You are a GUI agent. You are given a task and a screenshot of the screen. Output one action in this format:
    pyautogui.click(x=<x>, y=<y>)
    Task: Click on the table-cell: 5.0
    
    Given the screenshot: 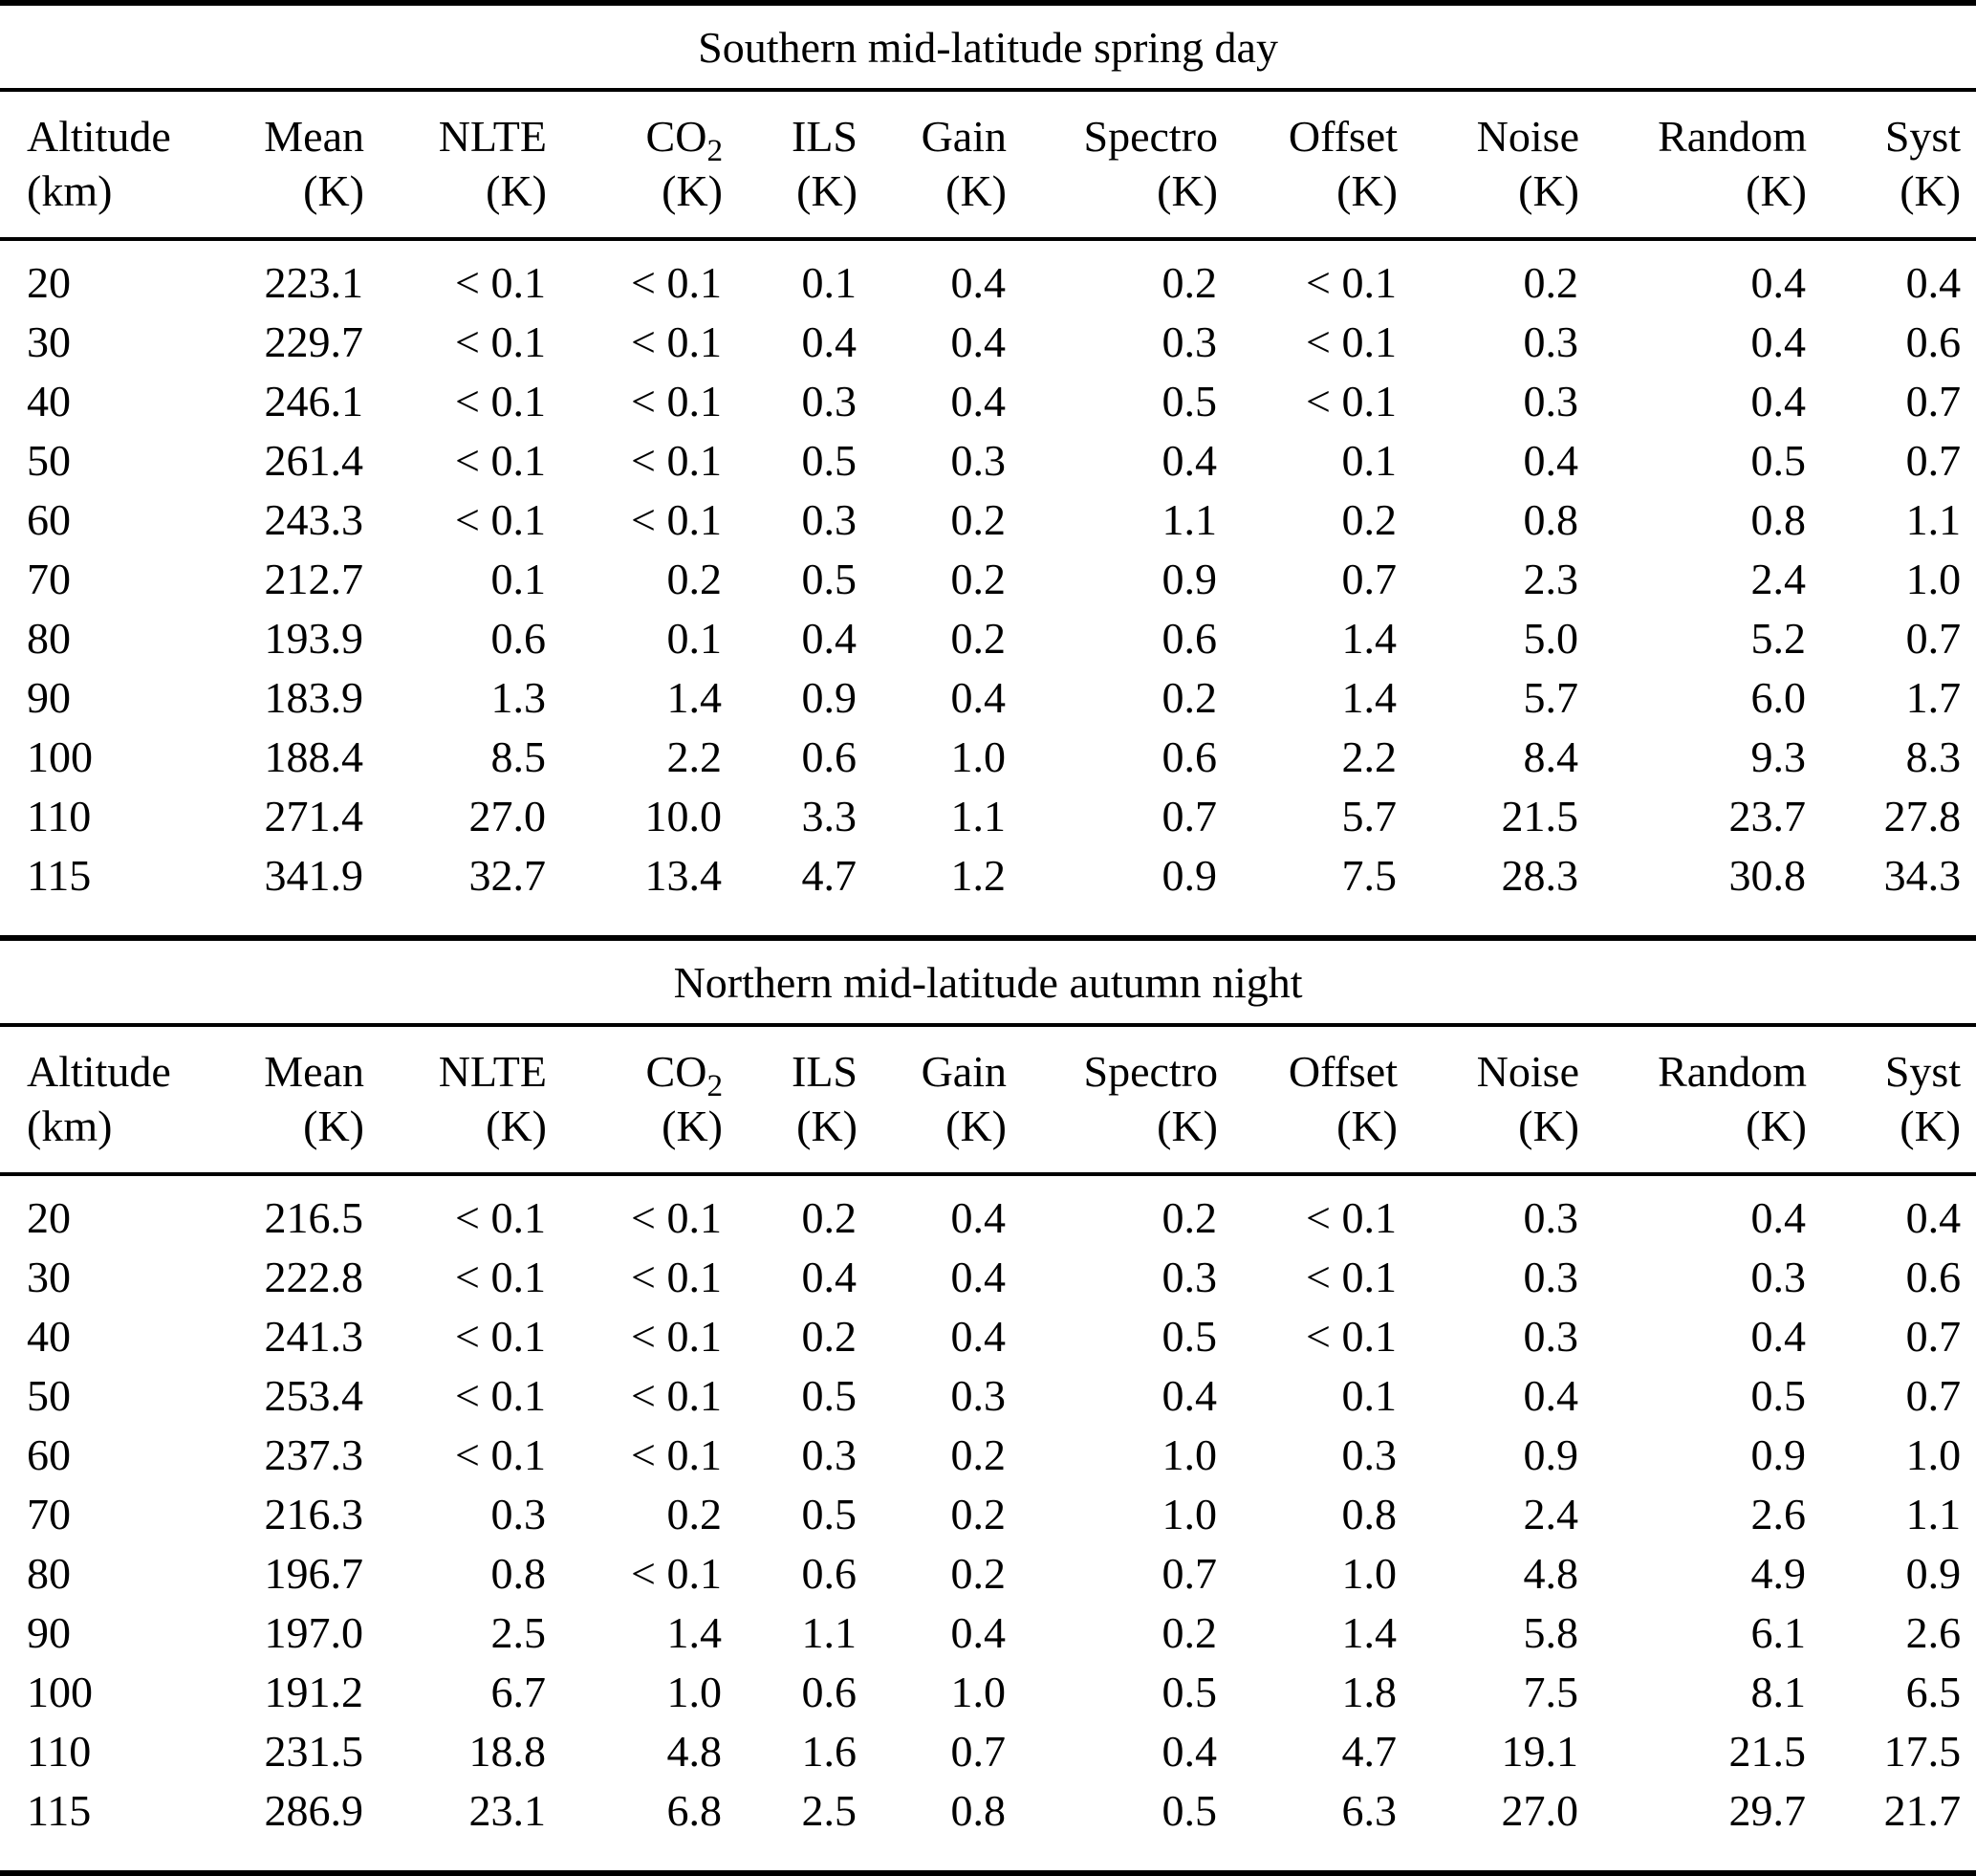 What is the action you would take?
    pyautogui.click(x=1551, y=638)
    